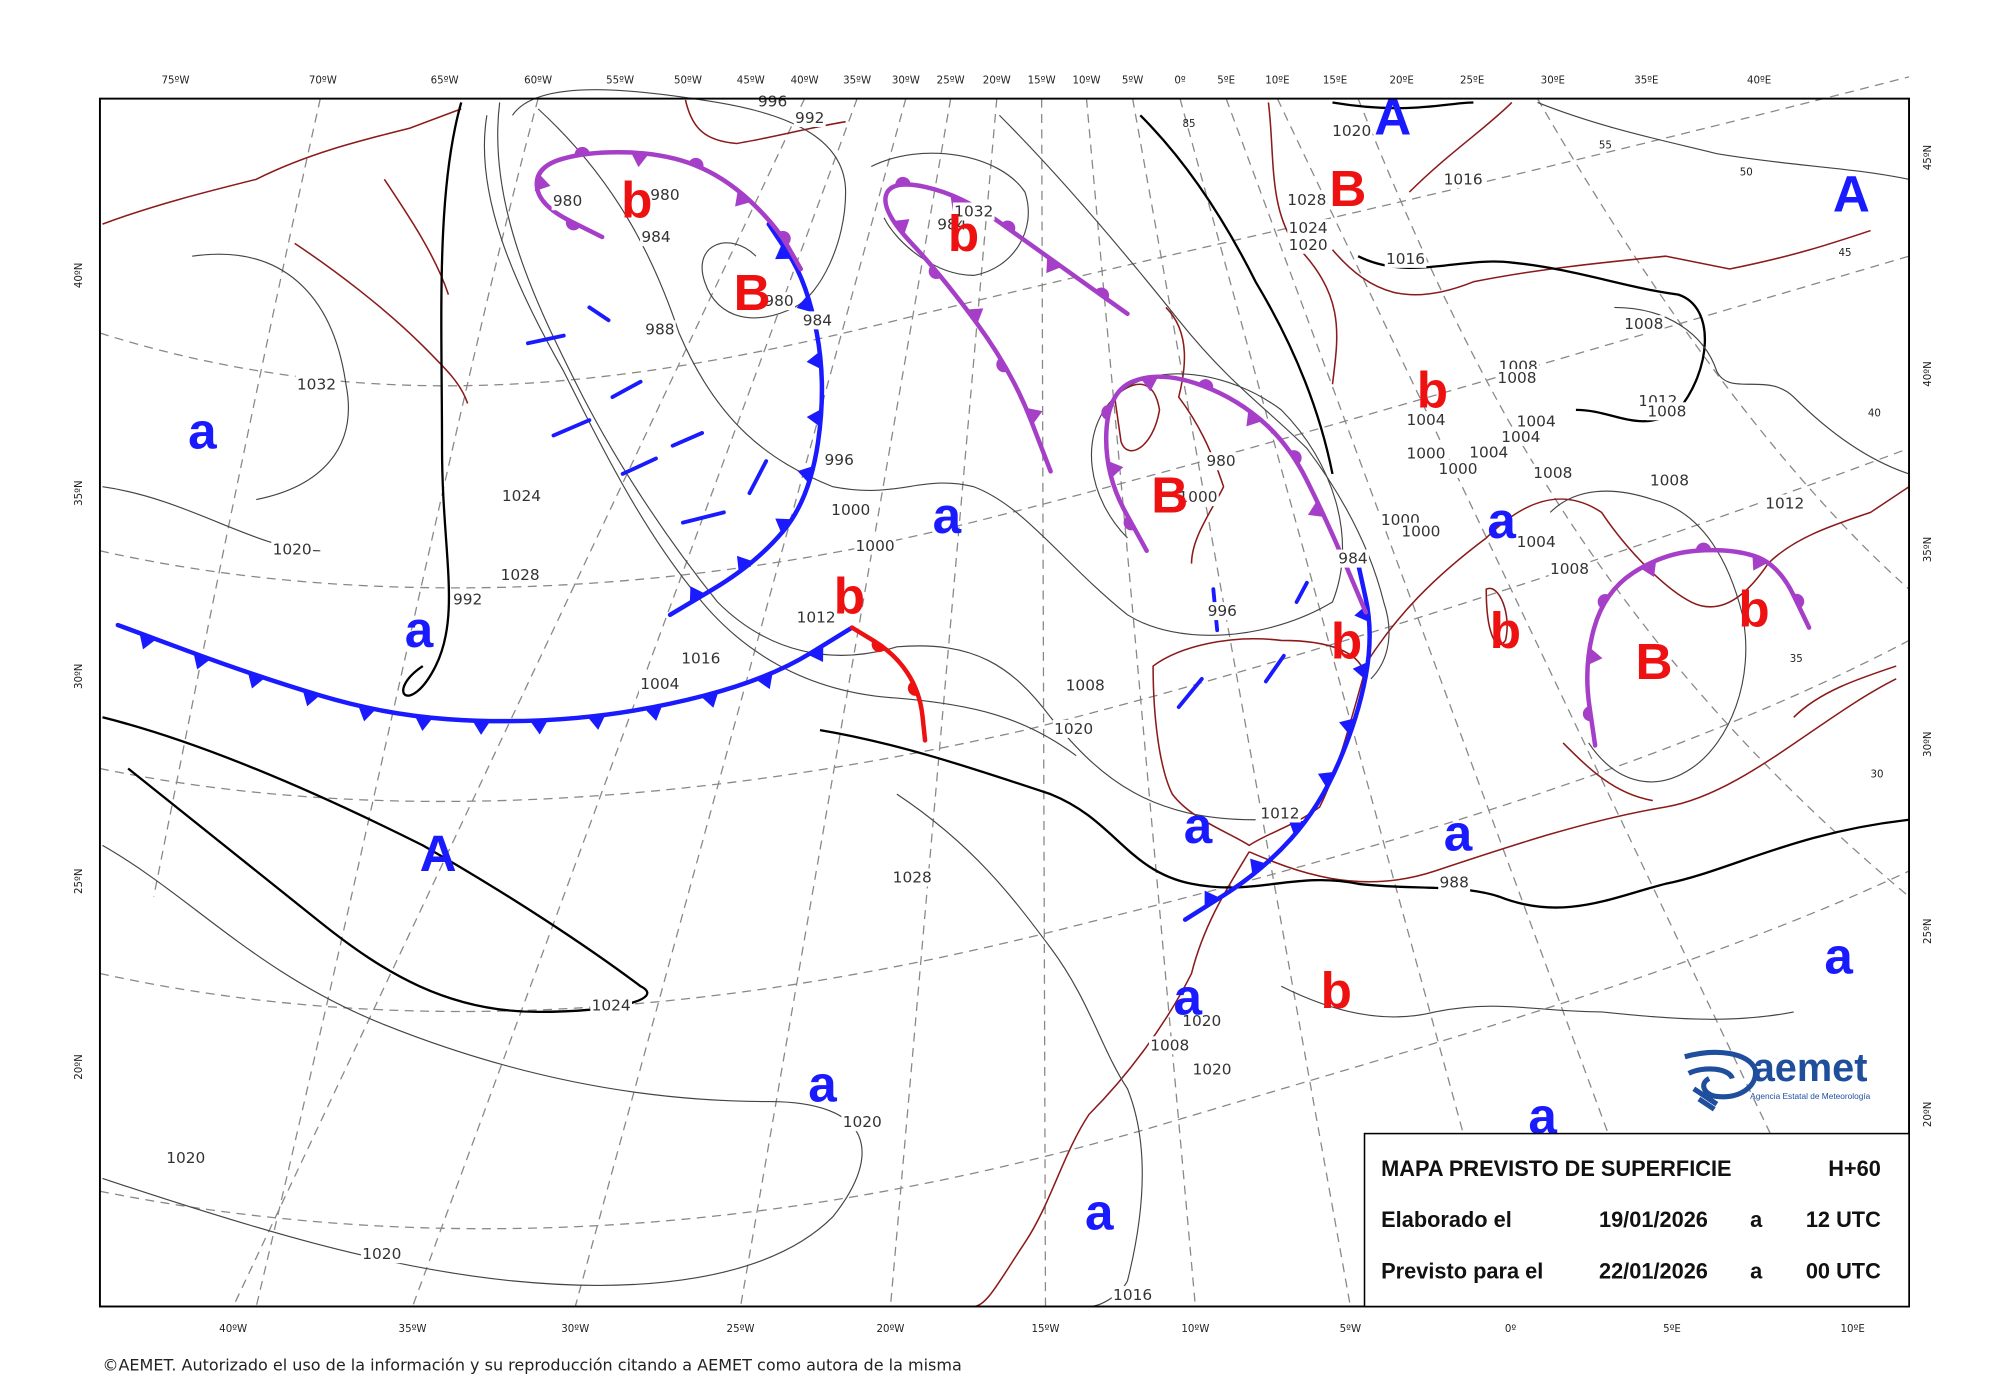 This screenshot has height=1400, width=2000. What do you see at coordinates (817, 320) in the screenshot?
I see `isobar-label: 984` at bounding box center [817, 320].